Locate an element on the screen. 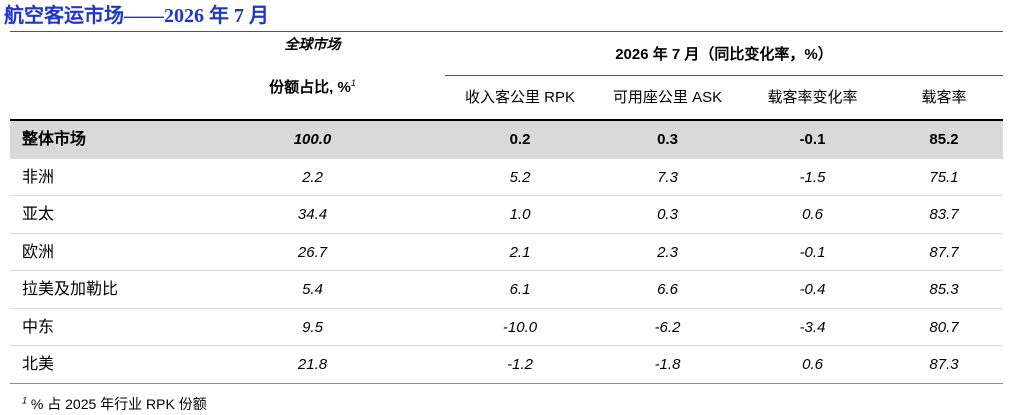 Image resolution: width=1009 pixels, height=415 pixels. share-cell: 26.7 is located at coordinates (312, 252).